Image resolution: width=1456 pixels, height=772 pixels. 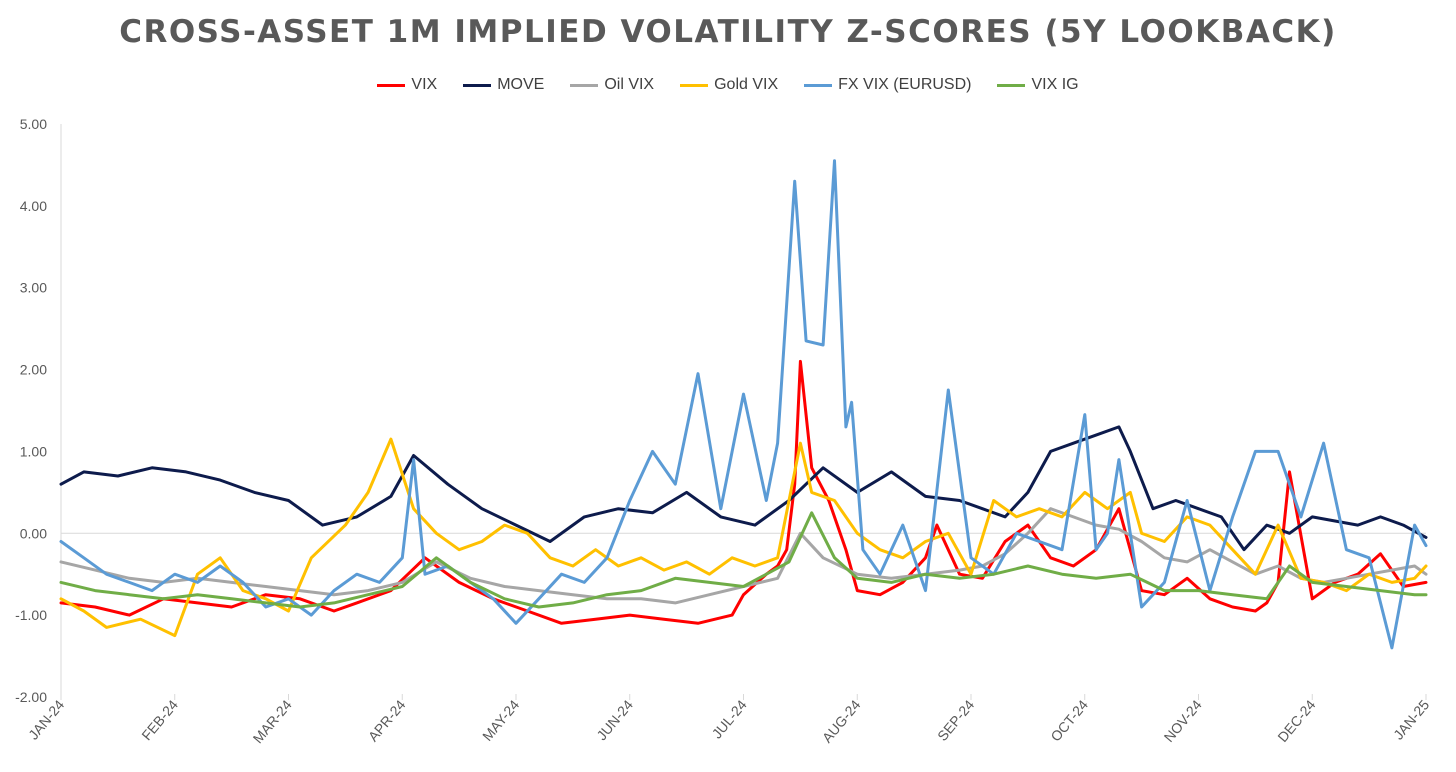 I want to click on legend-item-gold-vix: Gold VIX, so click(x=729, y=85).